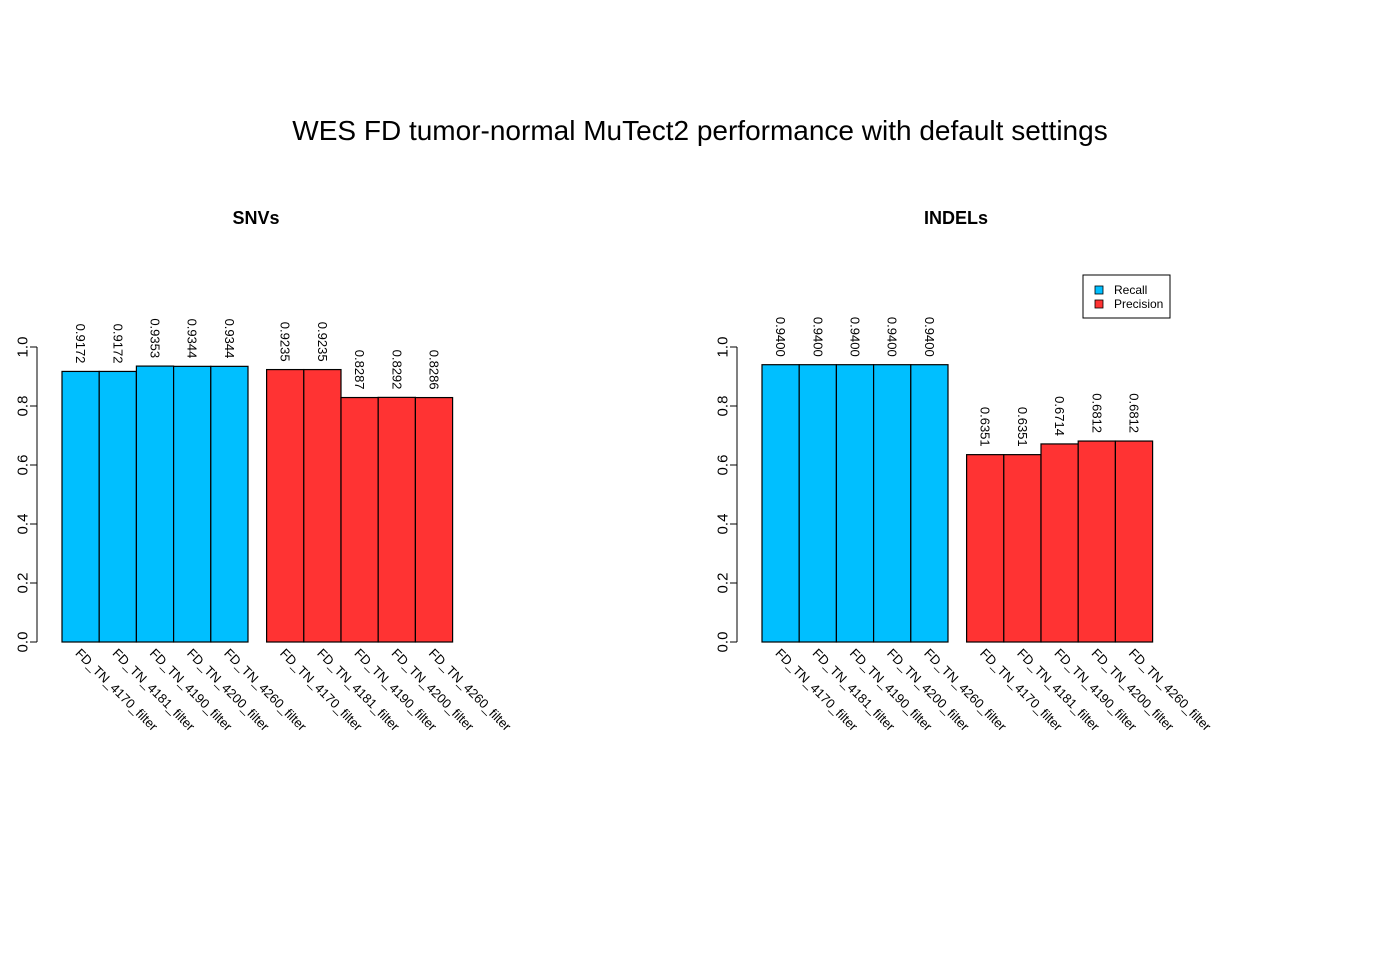 Image resolution: width=1400 pixels, height=960 pixels. Describe the element at coordinates (1130, 290) in the screenshot. I see `legend-label: Recall` at that location.